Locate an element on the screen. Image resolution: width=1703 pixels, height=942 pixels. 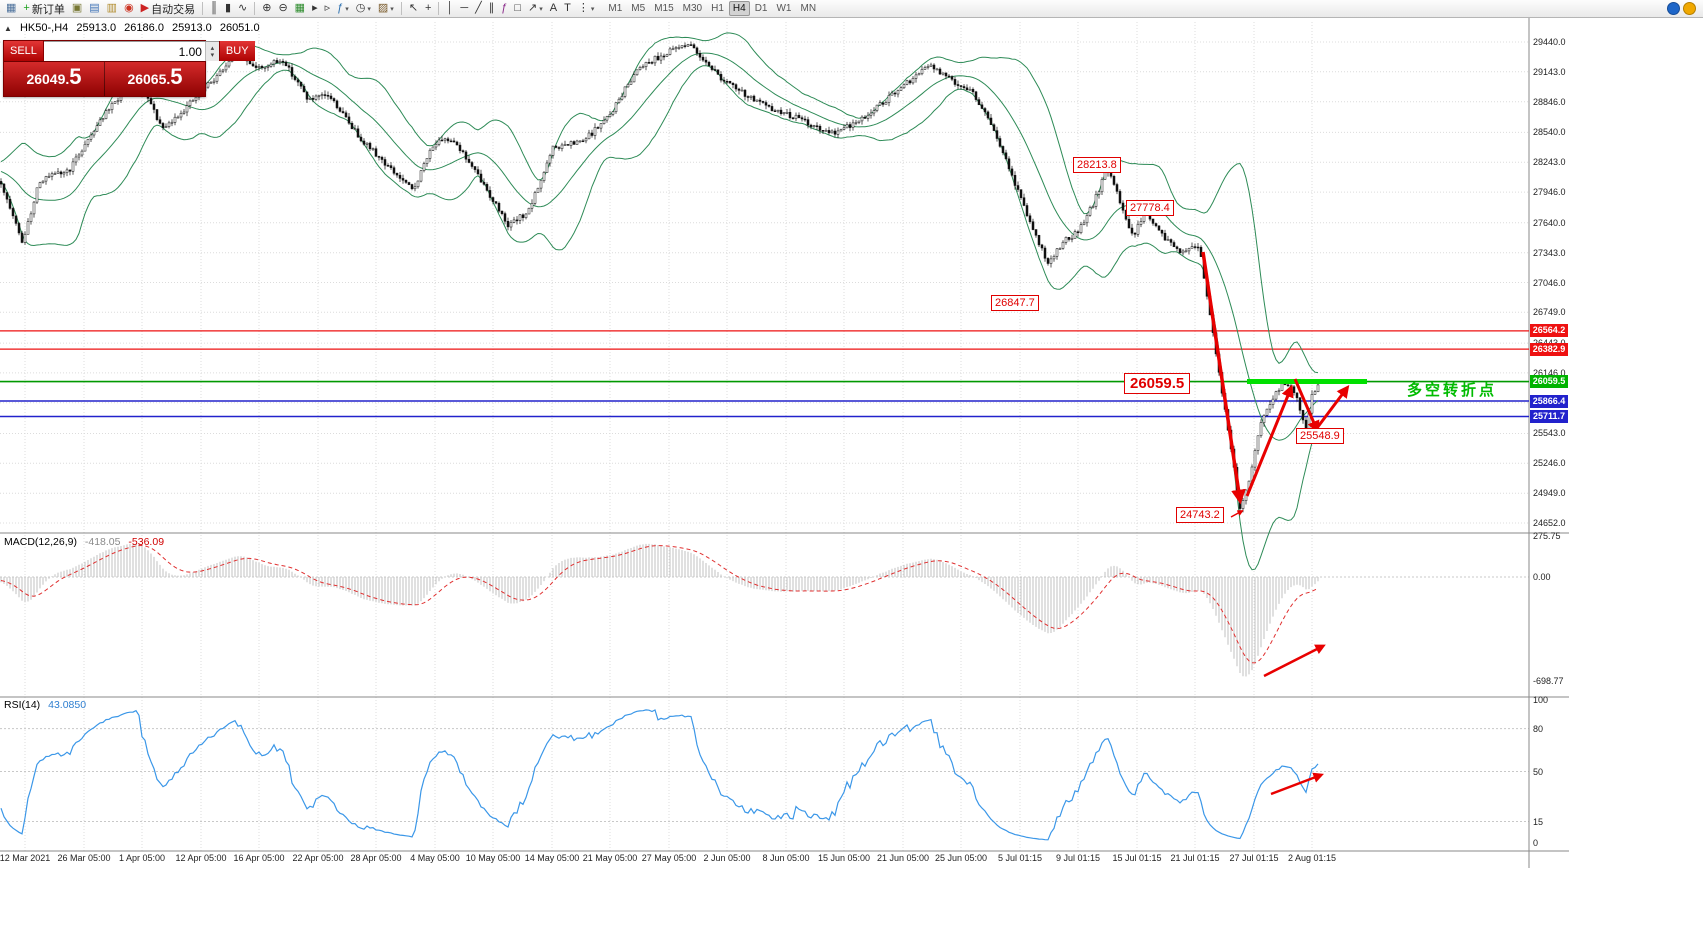
data-window-button: ▥ is located at coordinates (112, 8).